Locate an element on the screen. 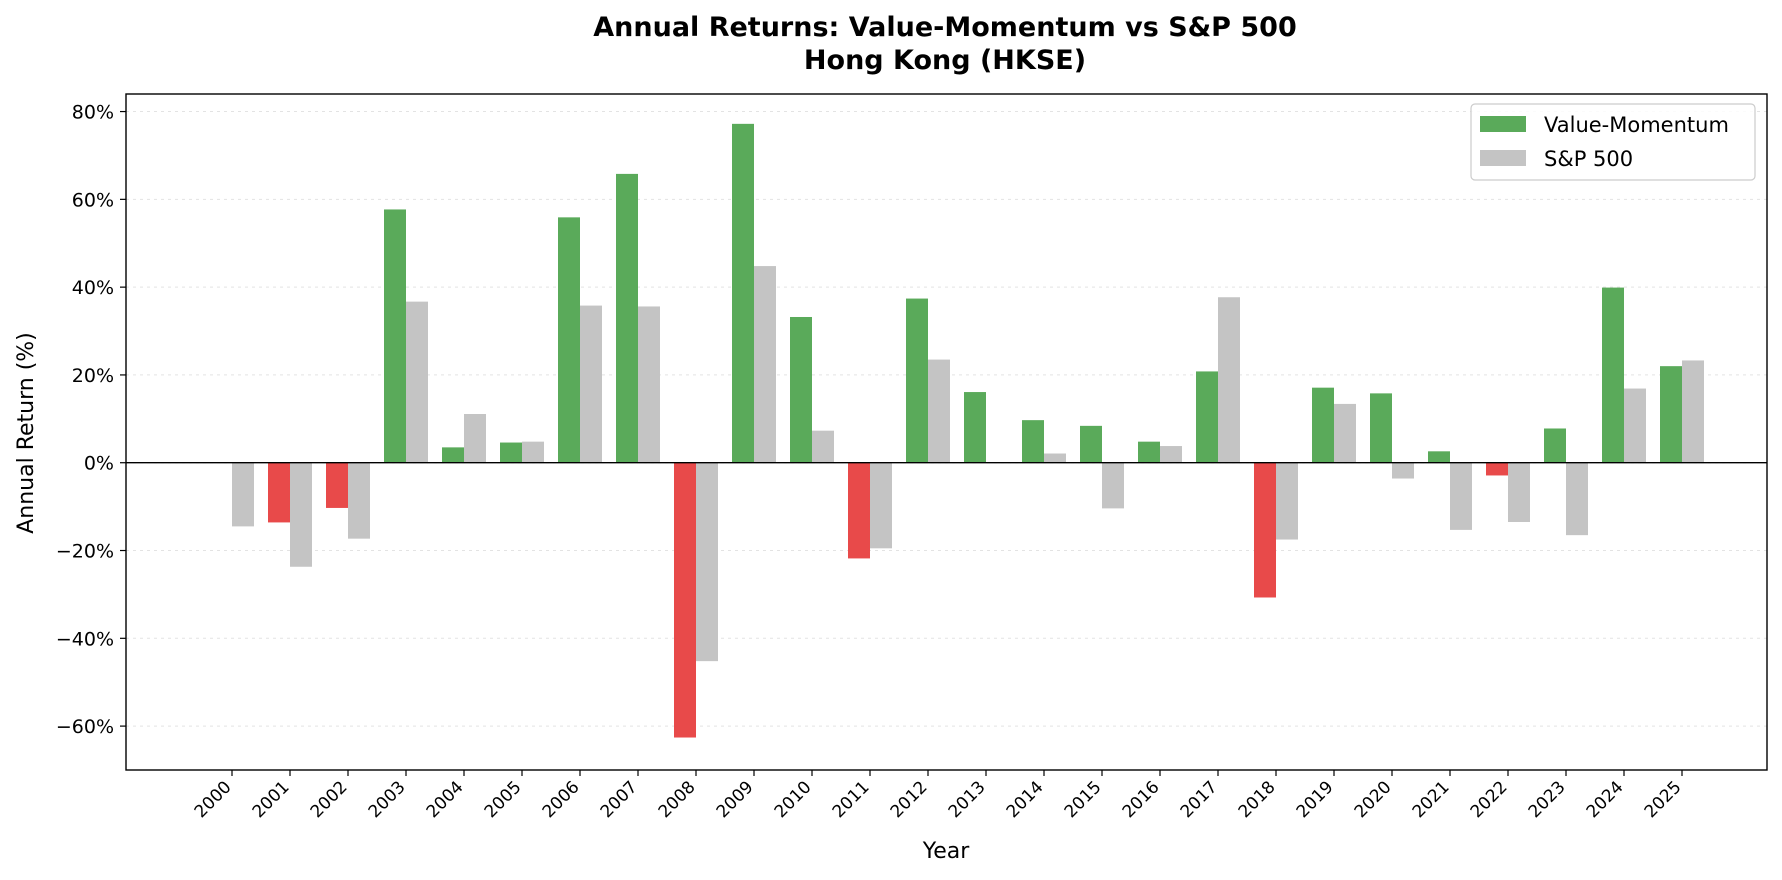 This screenshot has width=1782, height=880. legend: Value-Momentum S&P 500 is located at coordinates (1613, 142).